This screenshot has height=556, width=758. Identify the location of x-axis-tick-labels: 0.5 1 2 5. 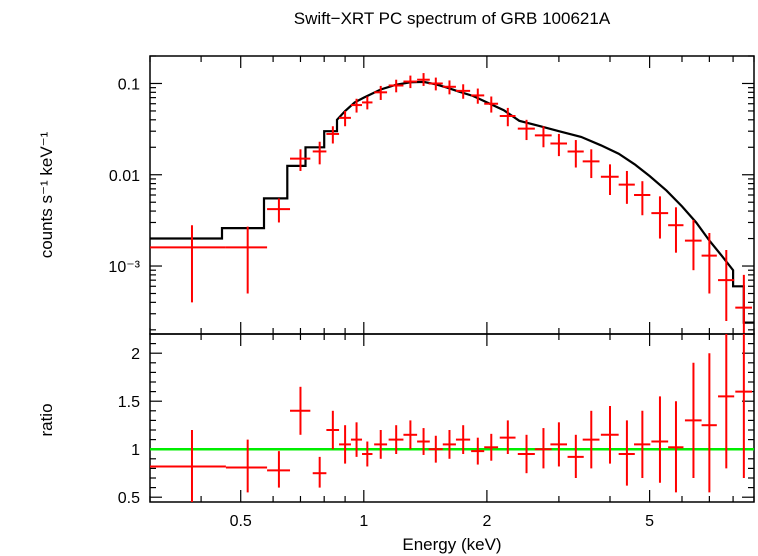
(442, 521).